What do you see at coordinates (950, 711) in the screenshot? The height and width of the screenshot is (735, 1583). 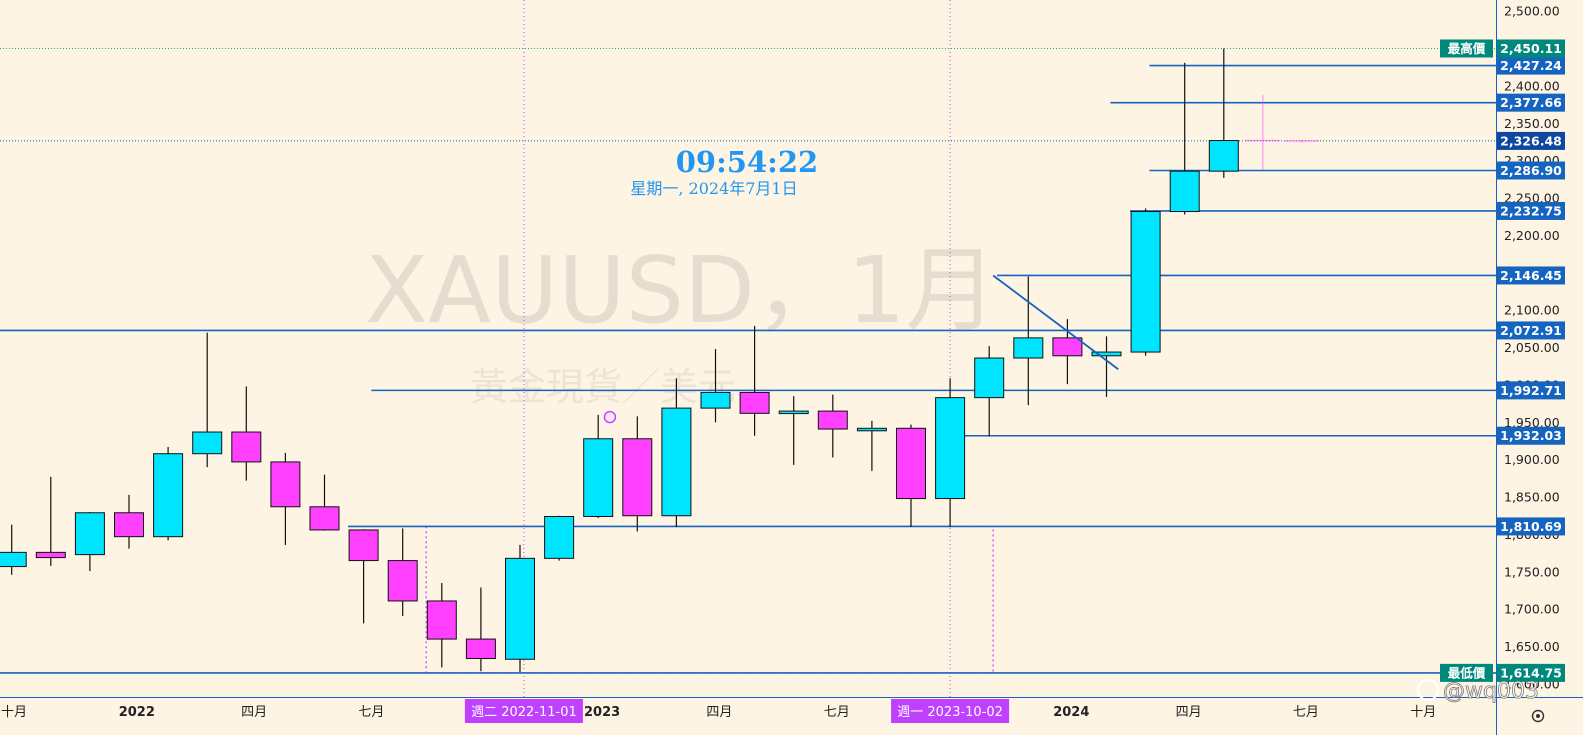 I see `crosshair-date-label-2: 週一 2023-10-02` at bounding box center [950, 711].